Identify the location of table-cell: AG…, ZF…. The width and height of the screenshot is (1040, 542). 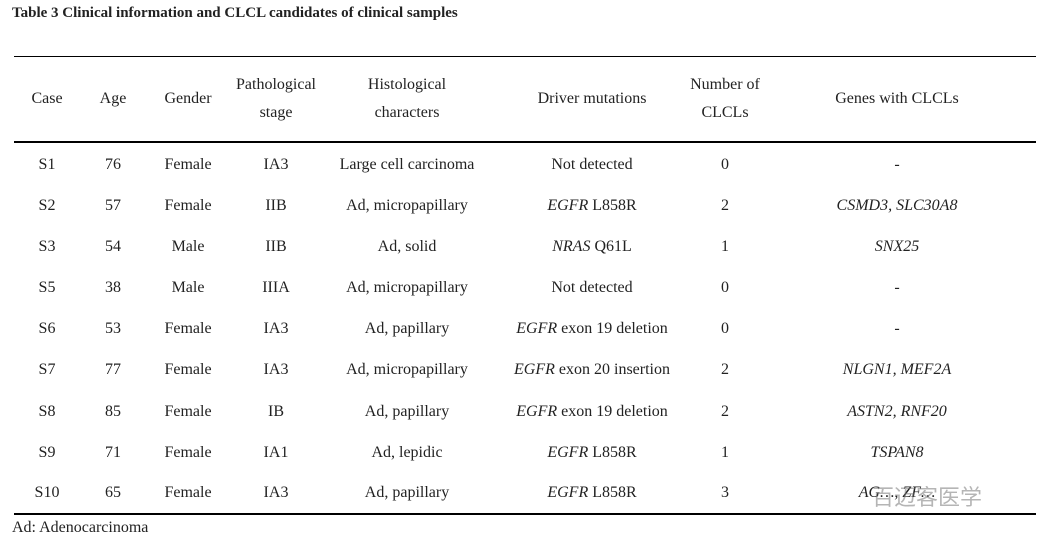
(897, 492).